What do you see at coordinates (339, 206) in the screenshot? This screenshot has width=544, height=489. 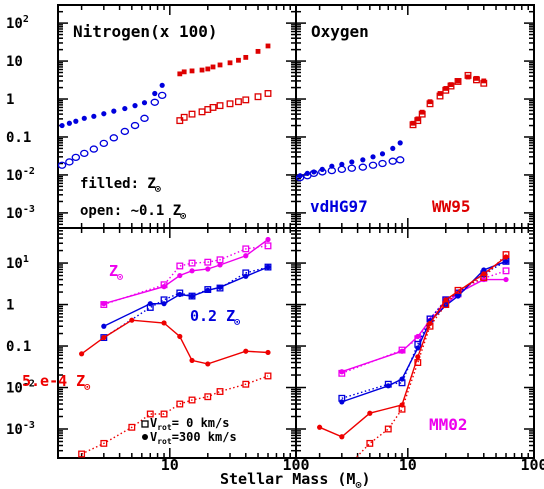 I see `vdhg97-label: vdHG97` at bounding box center [339, 206].